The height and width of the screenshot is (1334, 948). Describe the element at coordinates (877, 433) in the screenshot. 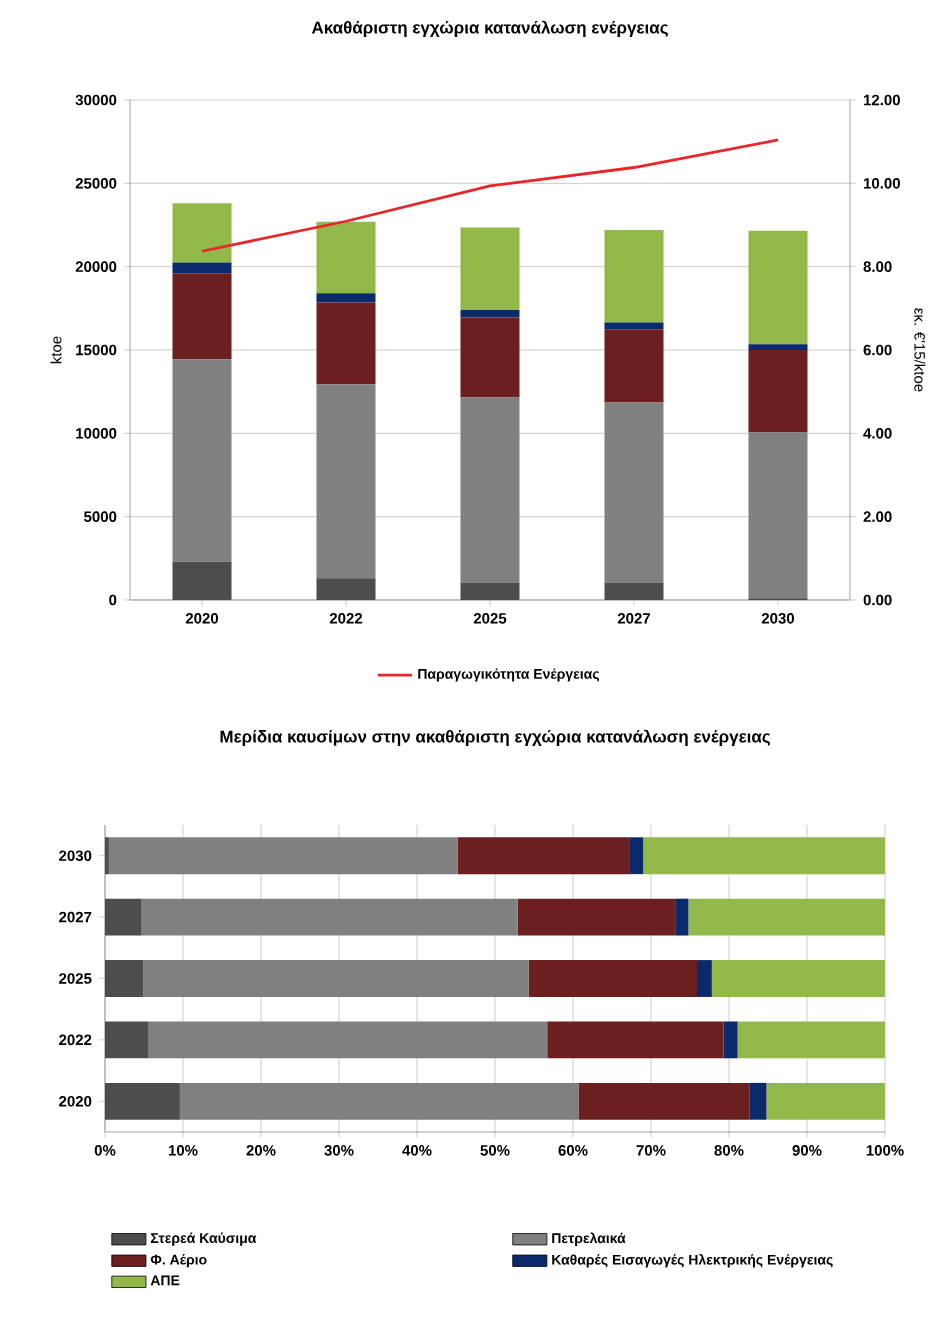

I see `y2-tick-label: 4.00` at that location.